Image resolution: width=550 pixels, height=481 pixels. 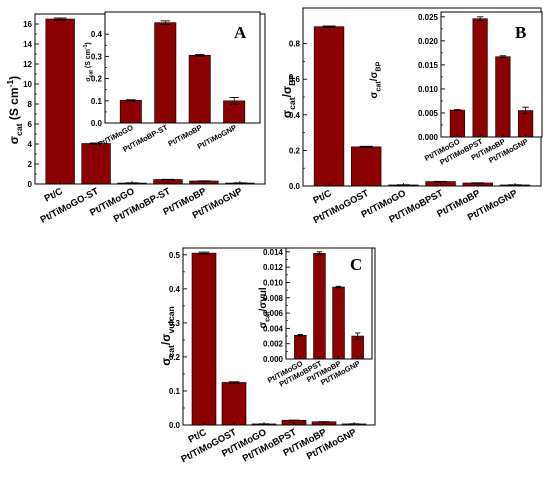 What do you see at coordinates (273, 328) in the screenshot?
I see `y-tick-label: 0.004` at bounding box center [273, 328].